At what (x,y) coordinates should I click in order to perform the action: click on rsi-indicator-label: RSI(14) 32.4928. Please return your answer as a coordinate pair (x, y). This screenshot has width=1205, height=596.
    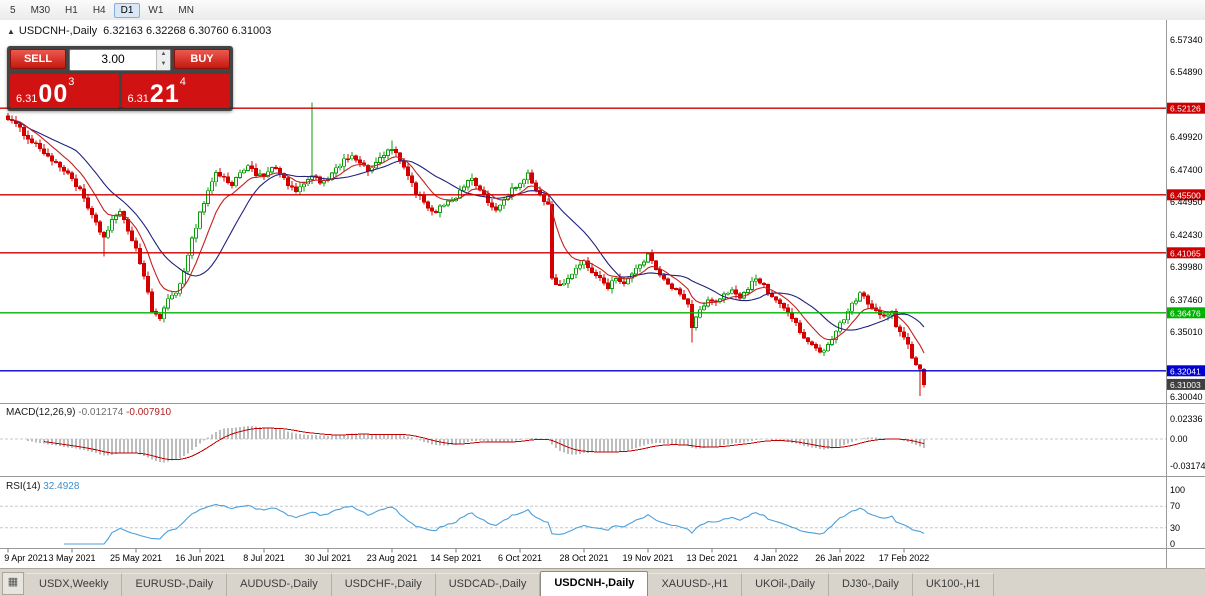
    Looking at the image, I should click on (42, 486).